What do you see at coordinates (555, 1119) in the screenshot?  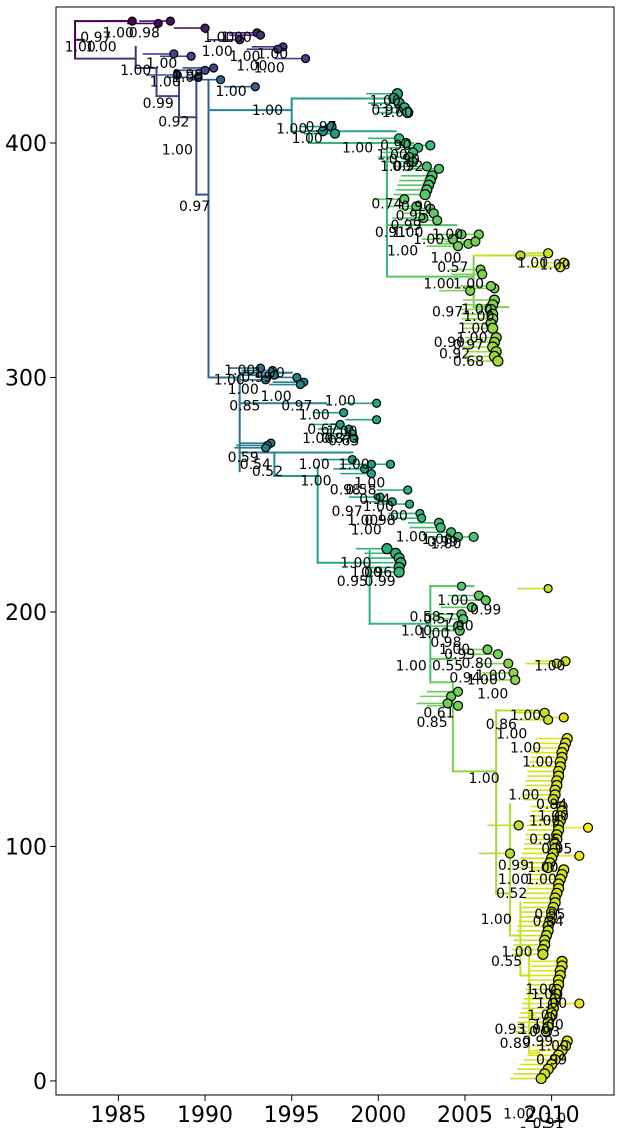 I see `support-value: 1.0` at bounding box center [555, 1119].